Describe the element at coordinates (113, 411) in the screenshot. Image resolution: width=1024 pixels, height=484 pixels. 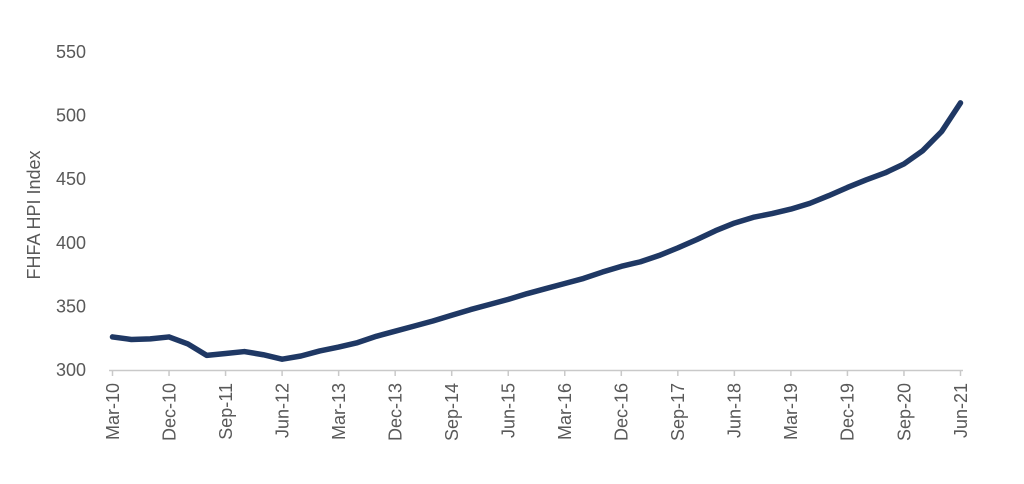
I see `x-axis-tick-label: Mar-10` at that location.